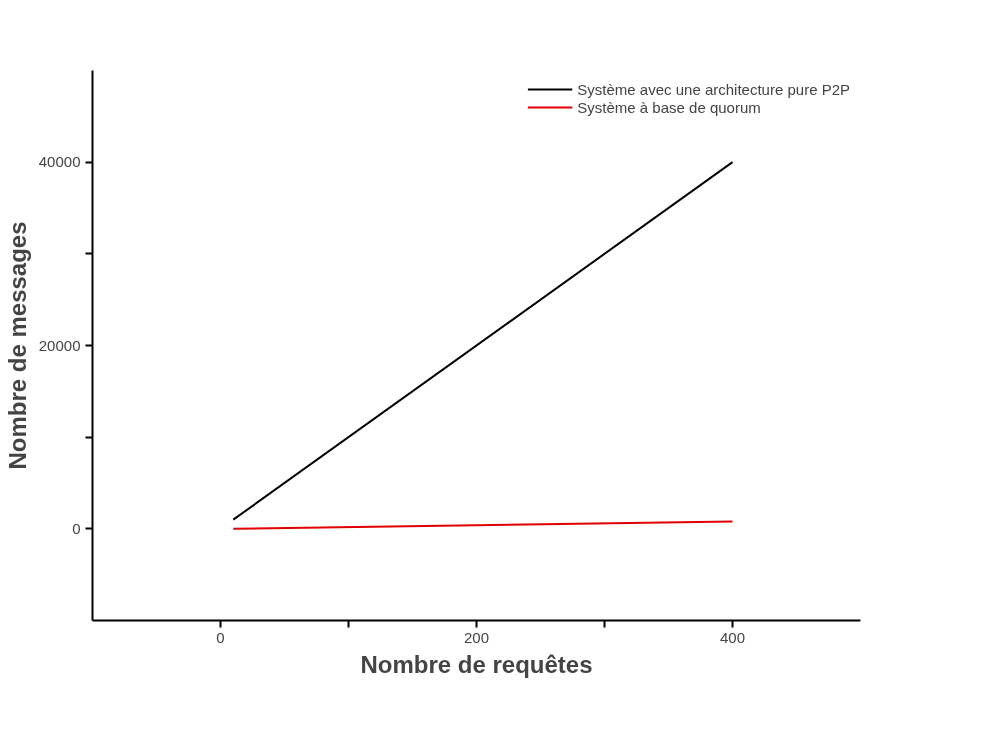  What do you see at coordinates (76, 528) in the screenshot?
I see `y-tick-label: 0` at bounding box center [76, 528].